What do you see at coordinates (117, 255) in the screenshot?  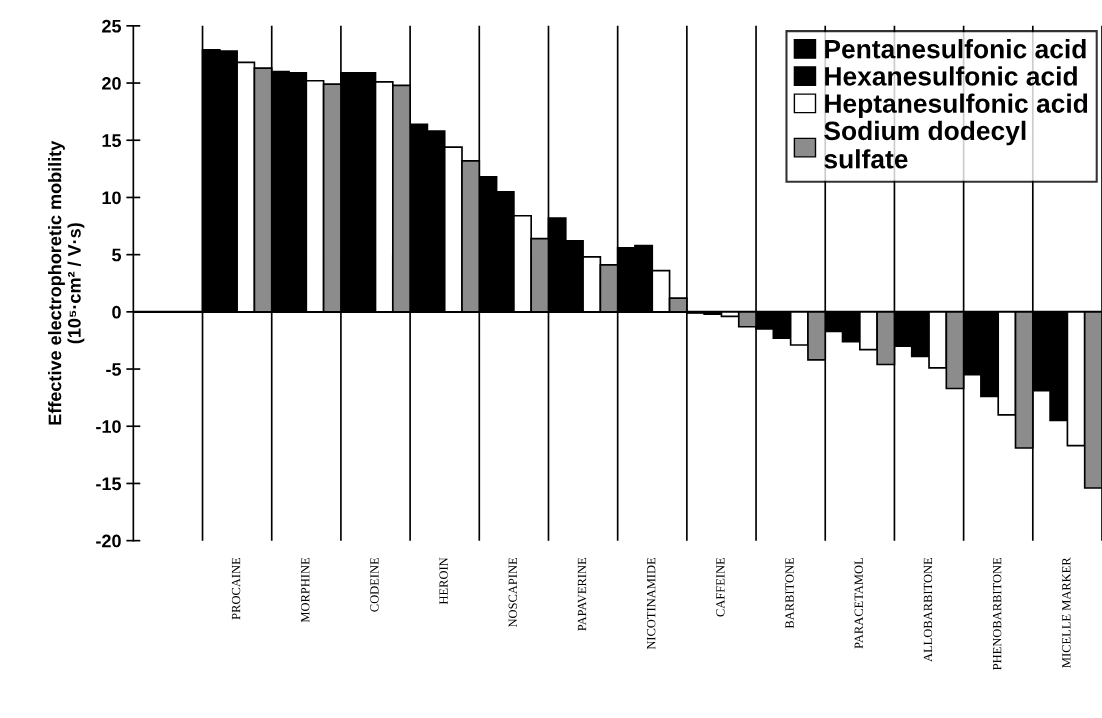 I see `y-tick-label: 5` at bounding box center [117, 255].